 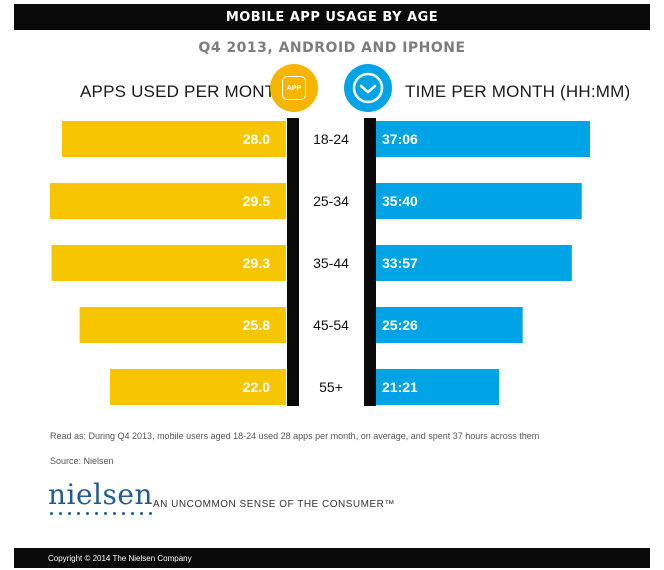 What do you see at coordinates (368, 88) in the screenshot?
I see `clock-icon` at bounding box center [368, 88].